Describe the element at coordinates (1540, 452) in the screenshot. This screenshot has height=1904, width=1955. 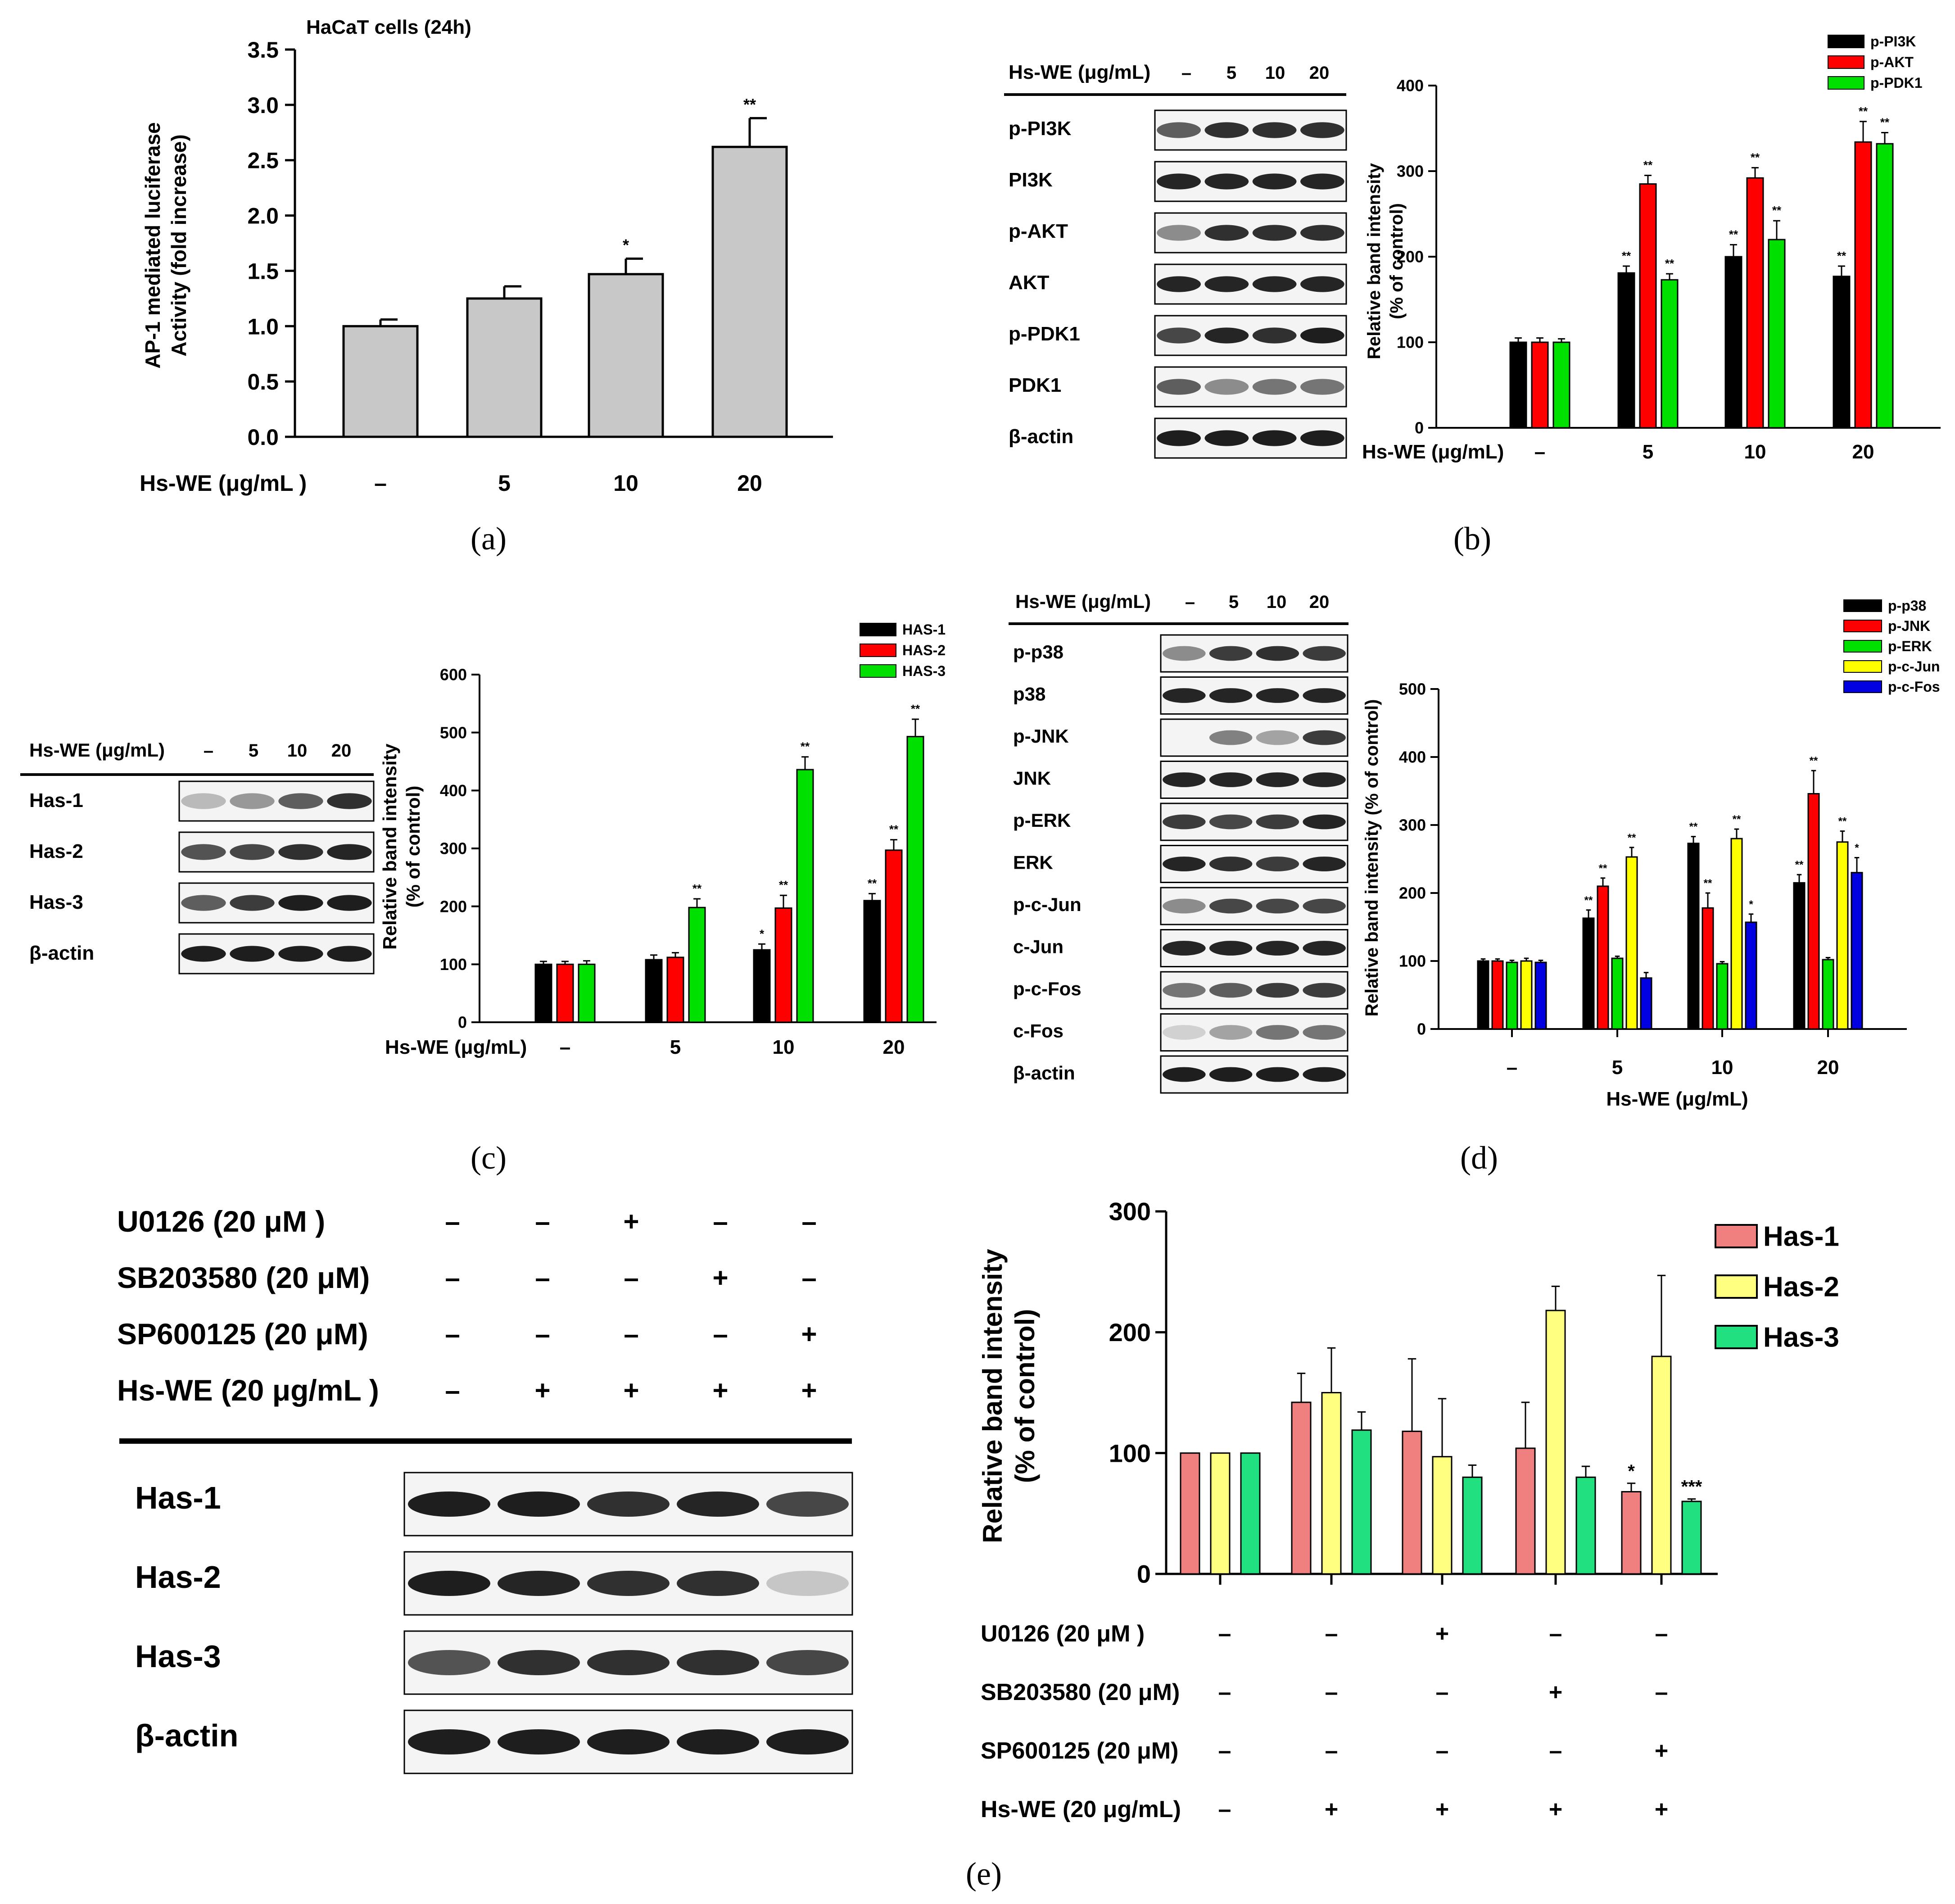
I see `panel-b-xtick-label: –` at that location.